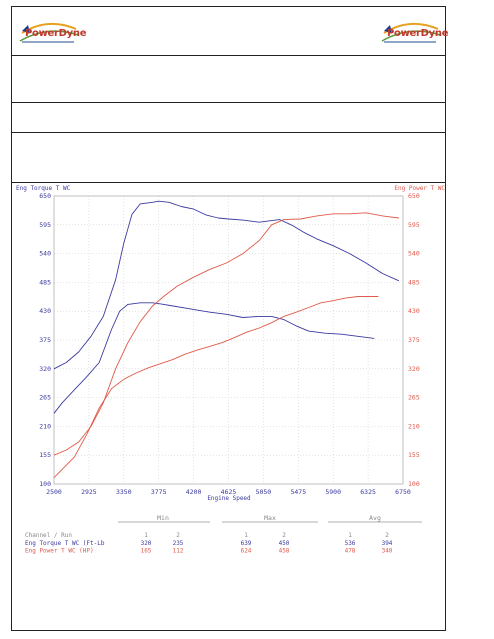  I want to click on y-tick-label-left: 210, so click(45, 426).